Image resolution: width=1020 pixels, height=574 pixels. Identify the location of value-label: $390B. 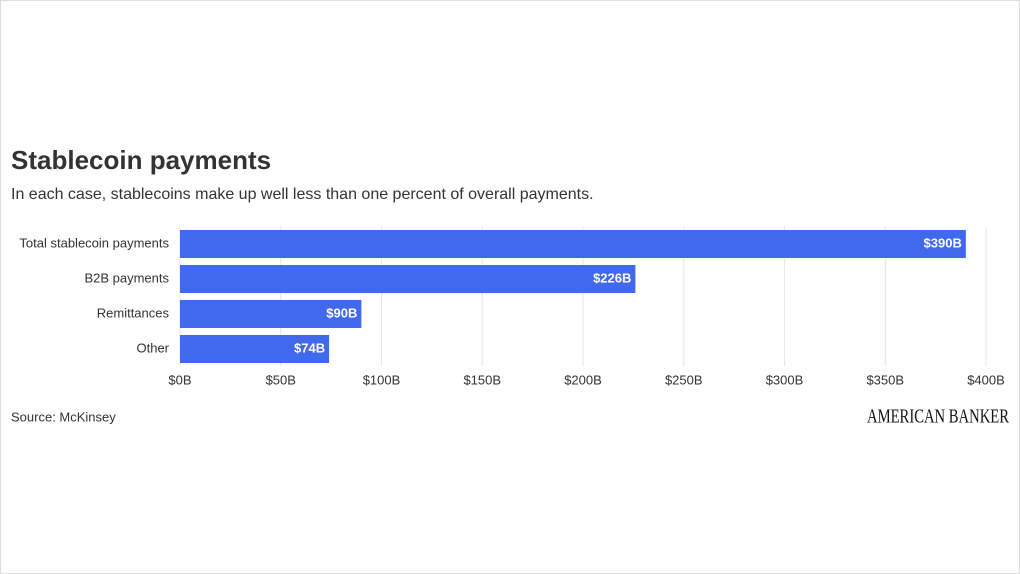
(943, 242).